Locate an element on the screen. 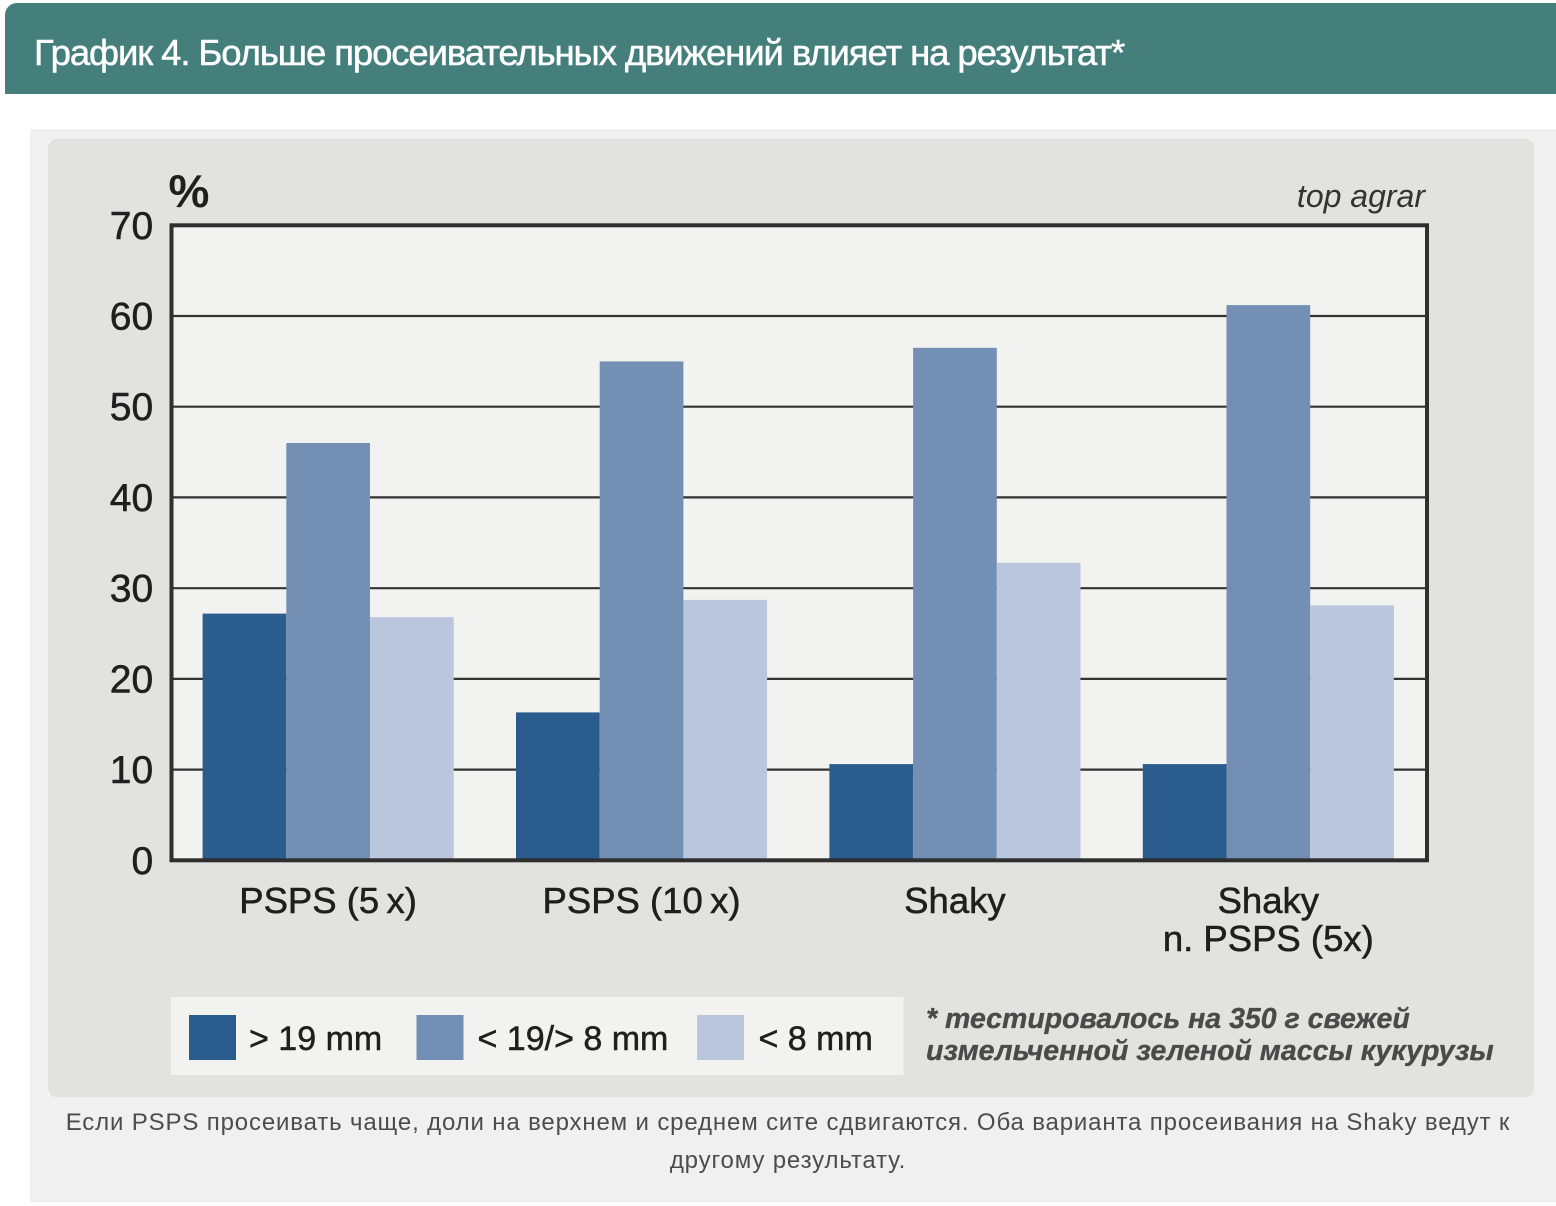 This screenshot has height=1206, width=1556. svg-text: > 19 mm is located at coordinates (315, 1039).